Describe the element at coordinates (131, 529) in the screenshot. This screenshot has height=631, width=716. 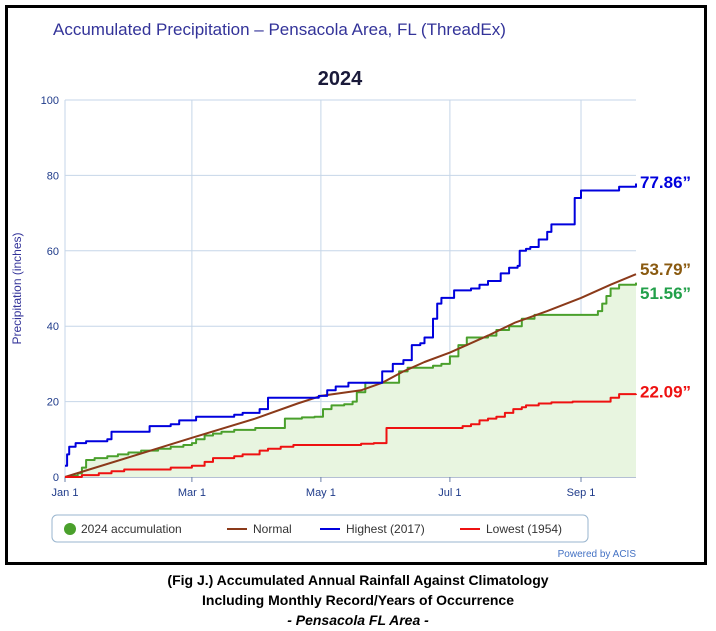
I see `legend-label-2024-accumulation: 2024 accumulation` at that location.